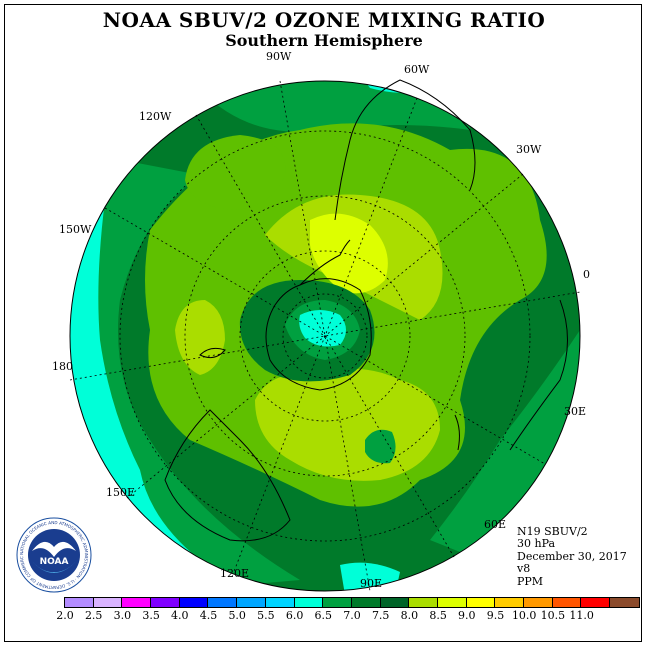  What do you see at coordinates (553, 615) in the screenshot?
I see `colorbar-tick-label: 10.5` at bounding box center [553, 615].